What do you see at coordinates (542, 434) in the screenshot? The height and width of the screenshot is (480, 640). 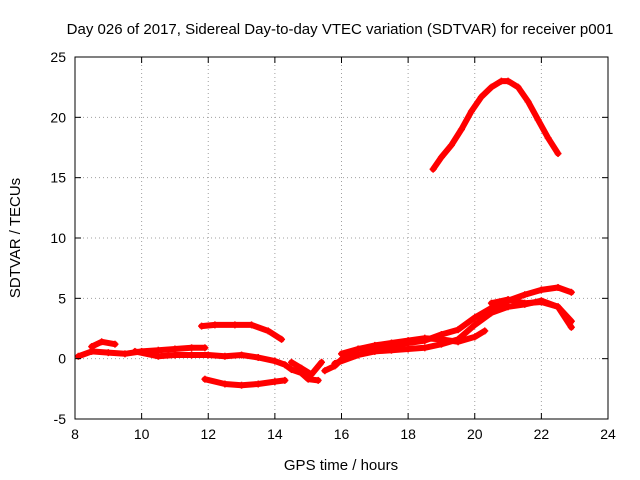 I see `x-tick-label: 22` at bounding box center [542, 434].